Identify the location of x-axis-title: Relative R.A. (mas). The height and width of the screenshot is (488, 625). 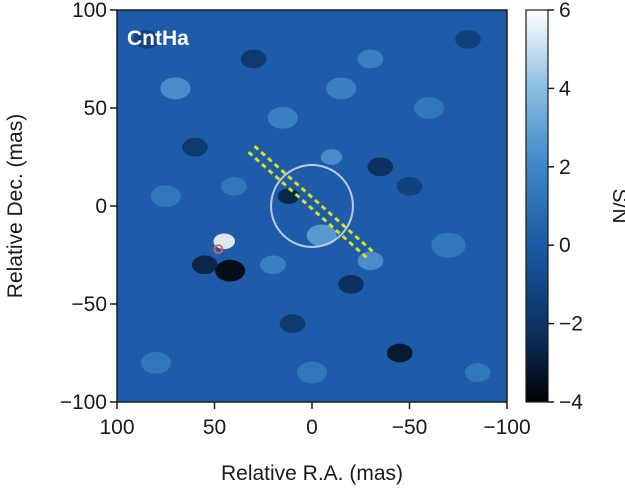
(312, 473).